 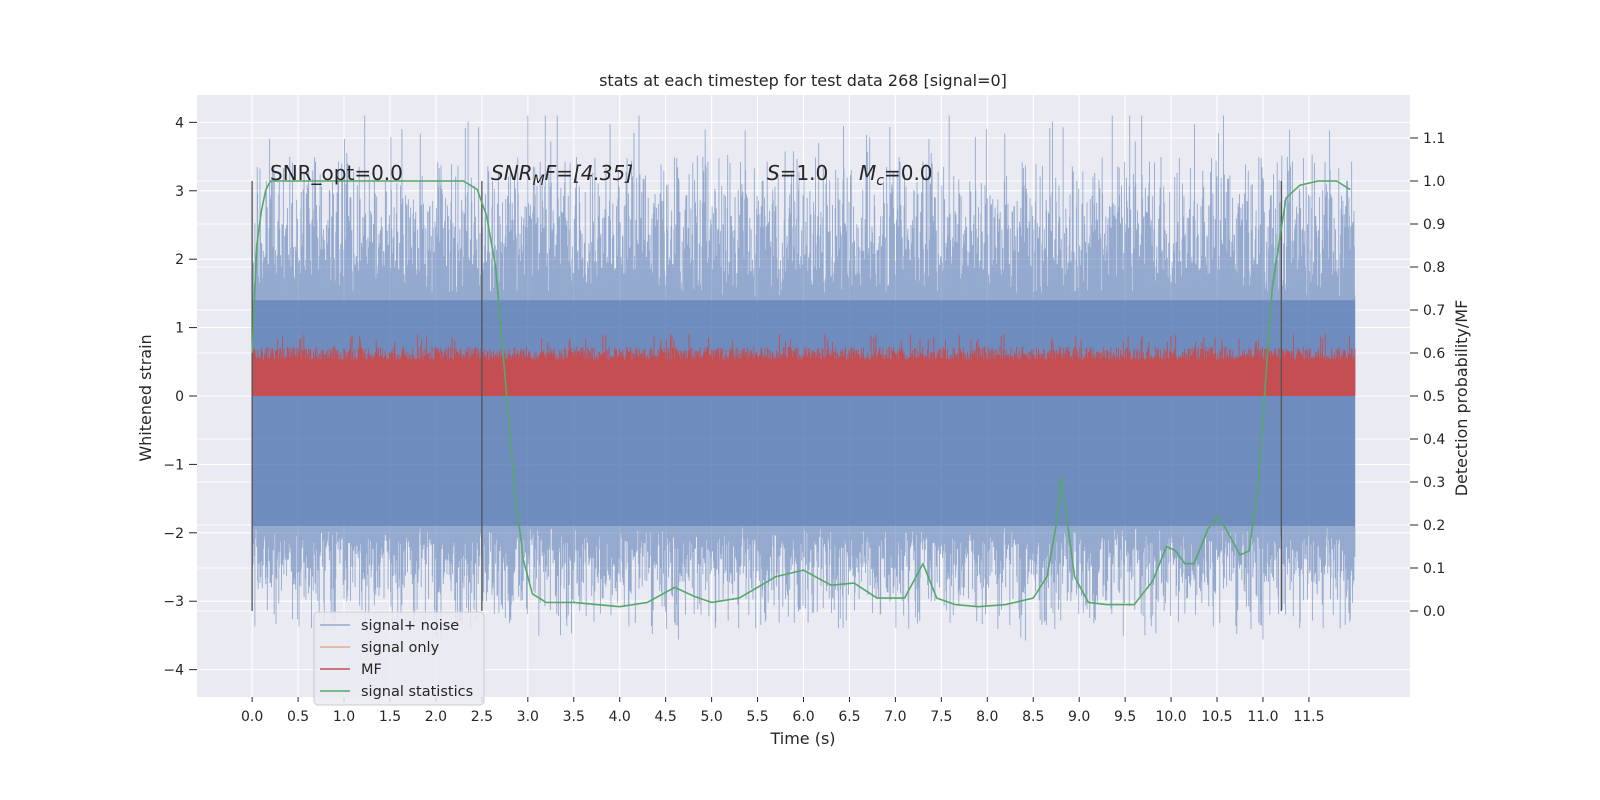 What do you see at coordinates (1125, 717) in the screenshot?
I see `x-tick-label-19: 9.5` at bounding box center [1125, 717].